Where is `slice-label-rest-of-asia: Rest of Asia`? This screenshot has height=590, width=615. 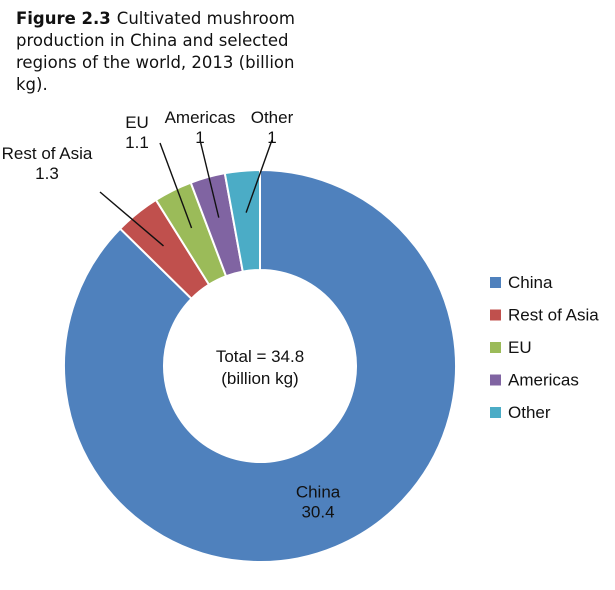
slice-label-rest-of-asia: Rest of Asia is located at coordinates (47, 153).